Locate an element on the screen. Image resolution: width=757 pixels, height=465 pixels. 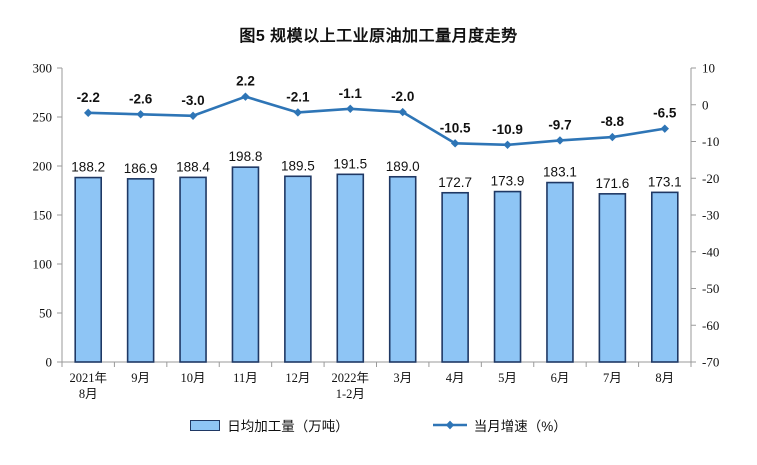
line-series is located at coordinates (376, 121).